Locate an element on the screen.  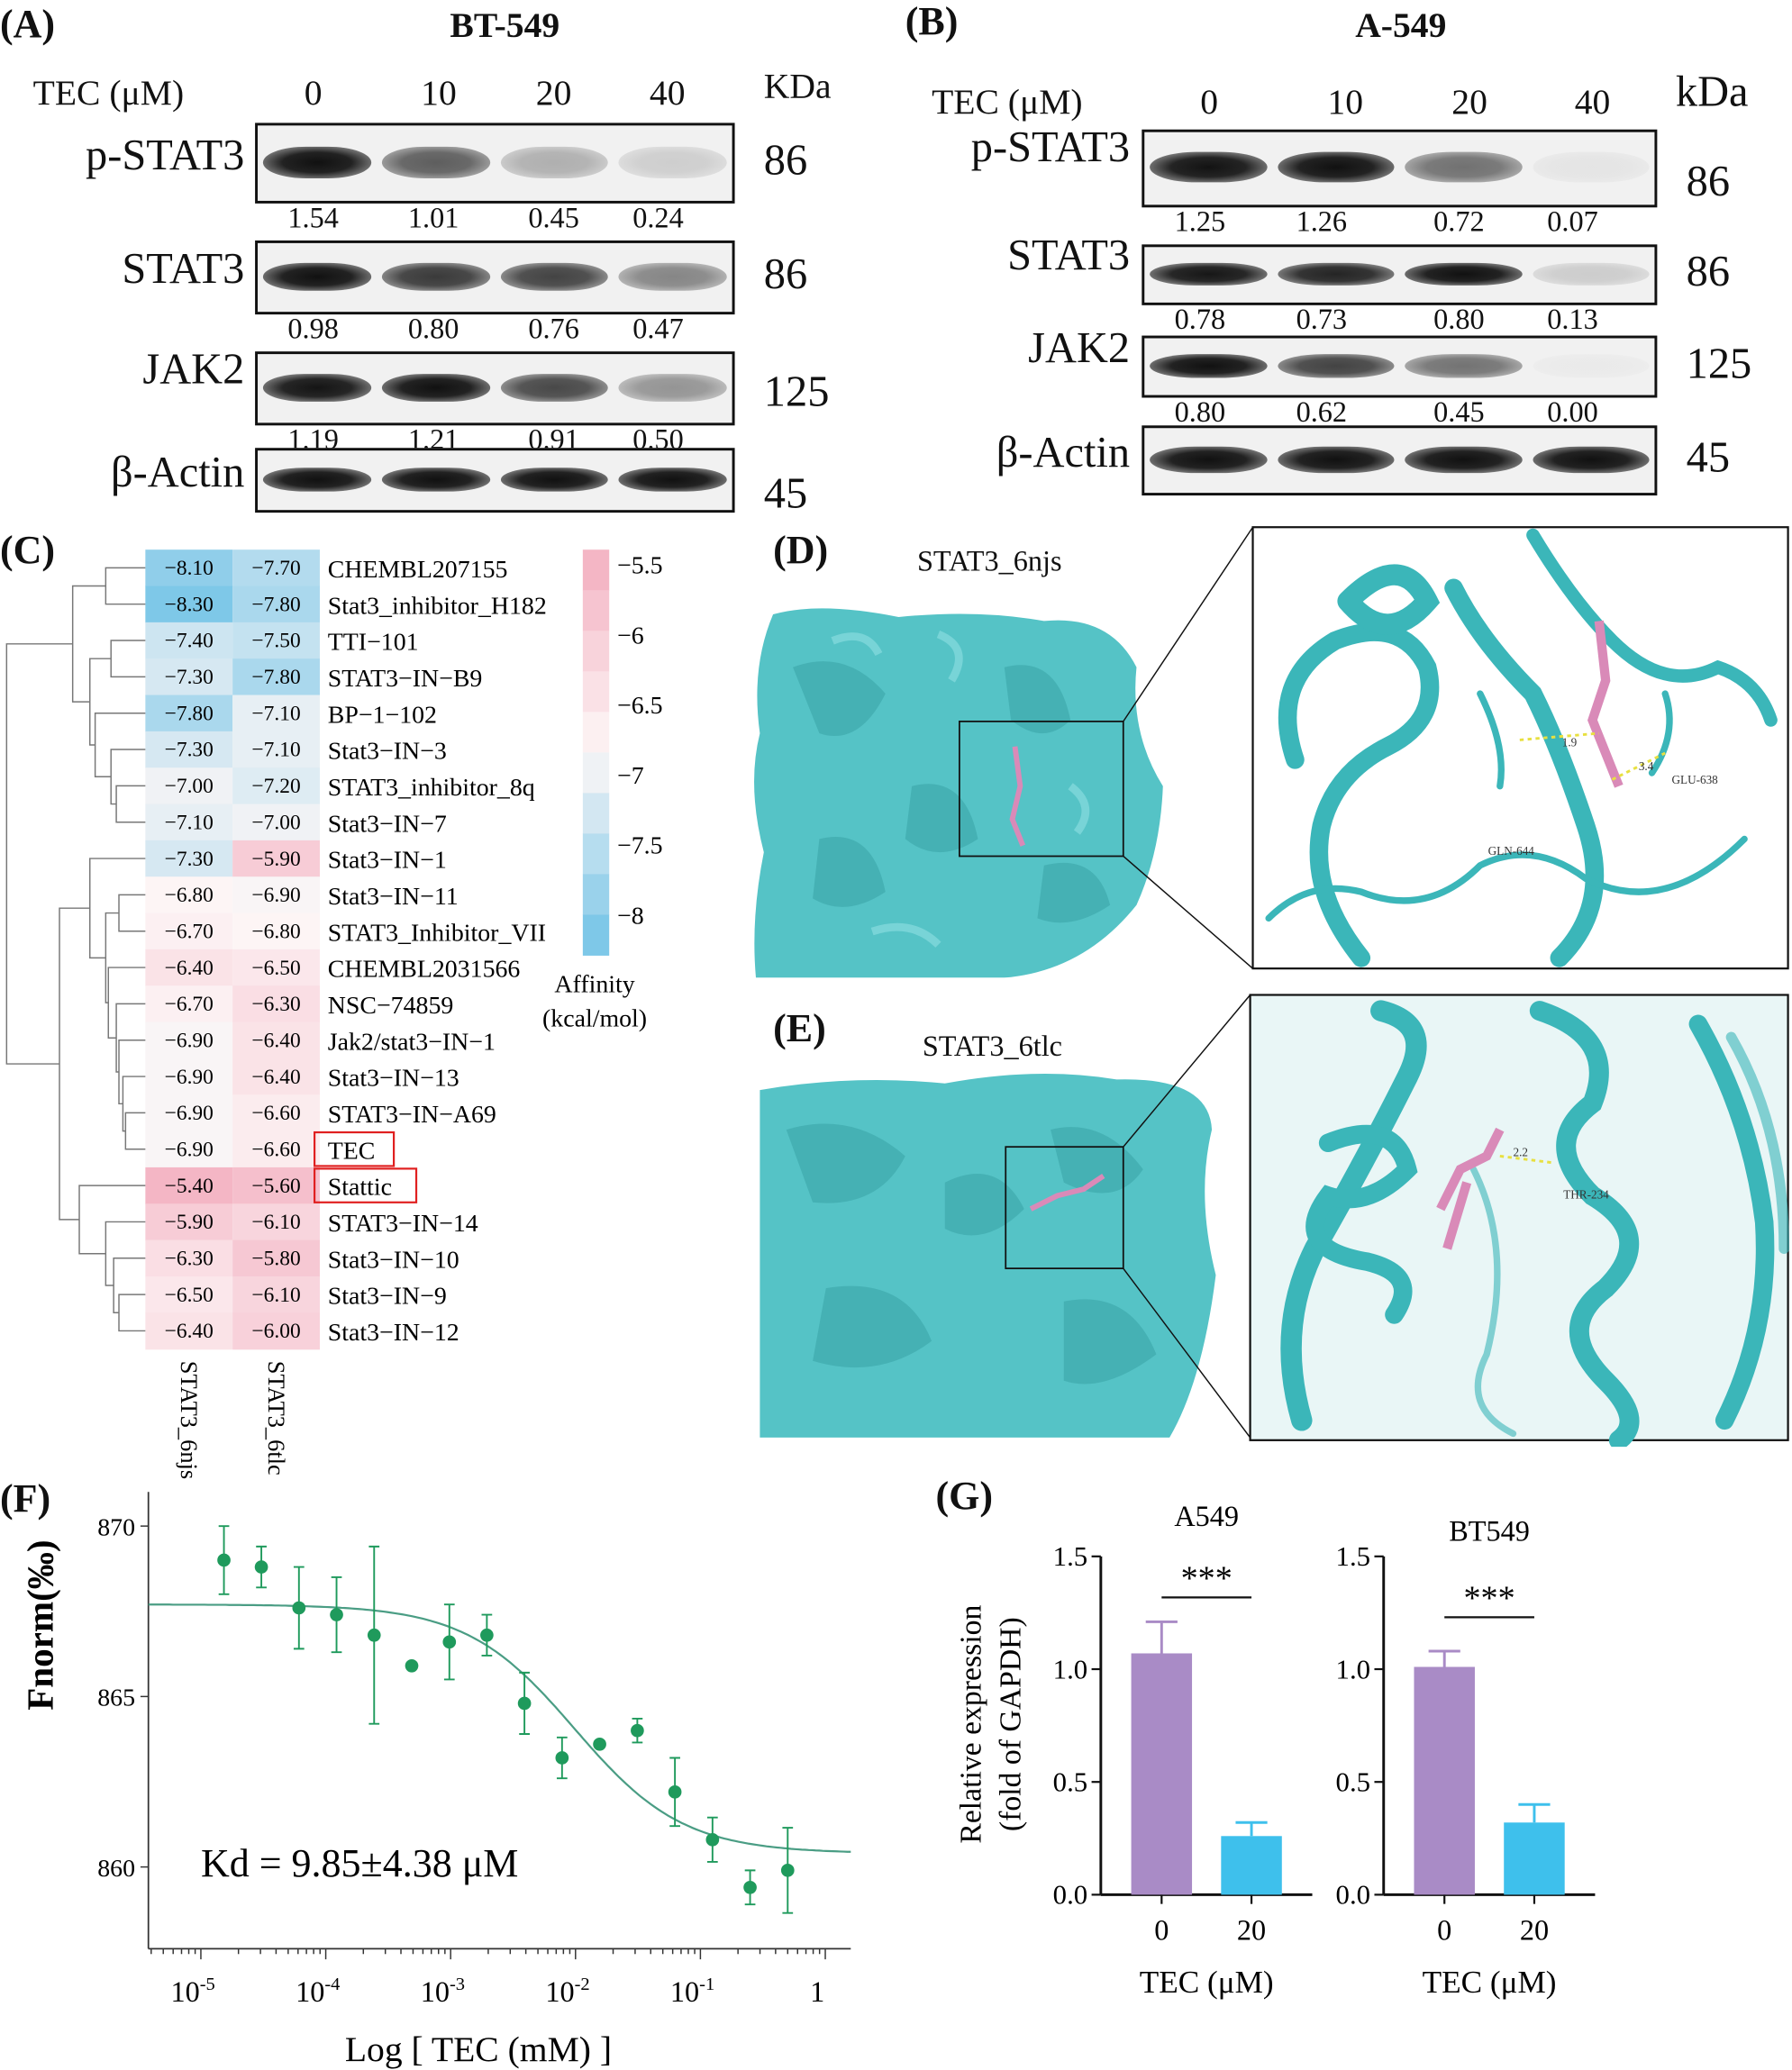
row-label: Stat3_inhibitor_H182 is located at coordinates (438, 606).